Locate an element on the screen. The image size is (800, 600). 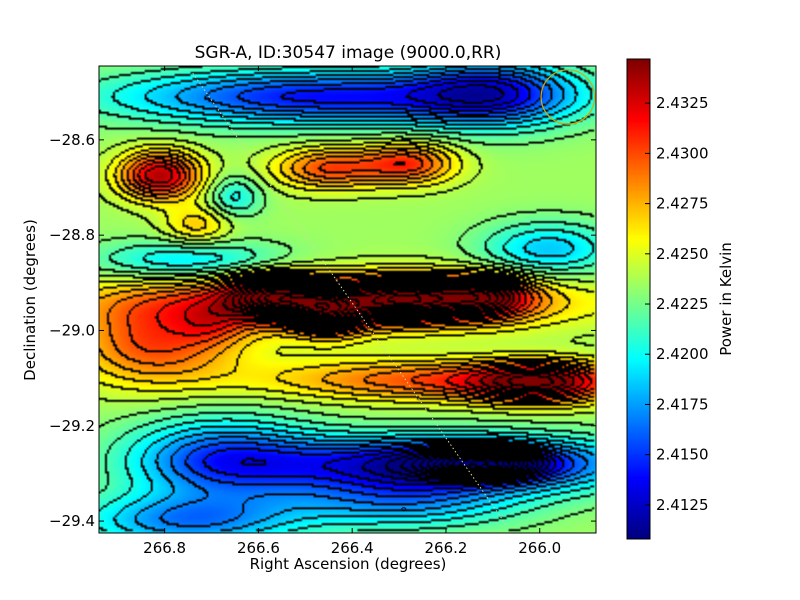
small-contour-mark is located at coordinates (404, 509).